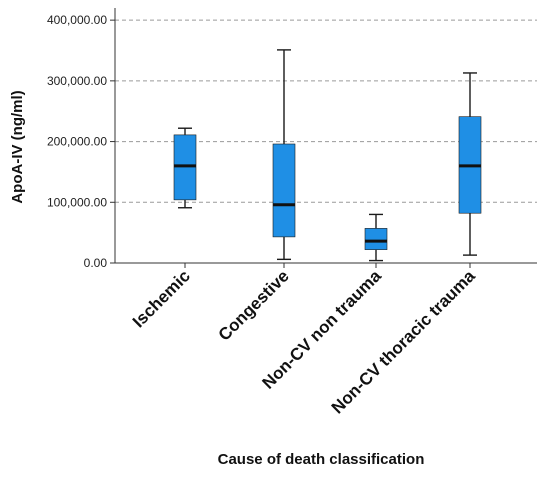 The width and height of the screenshot is (550, 477). I want to click on y-tick-label: 100,000.00, so click(77, 202).